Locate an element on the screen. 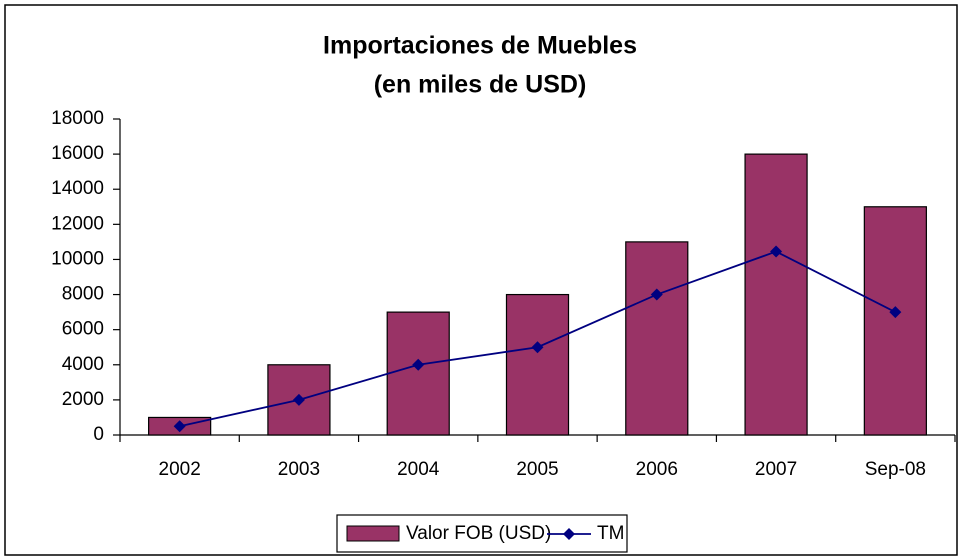 This screenshot has height=560, width=960. legend-swatch is located at coordinates (373, 533).